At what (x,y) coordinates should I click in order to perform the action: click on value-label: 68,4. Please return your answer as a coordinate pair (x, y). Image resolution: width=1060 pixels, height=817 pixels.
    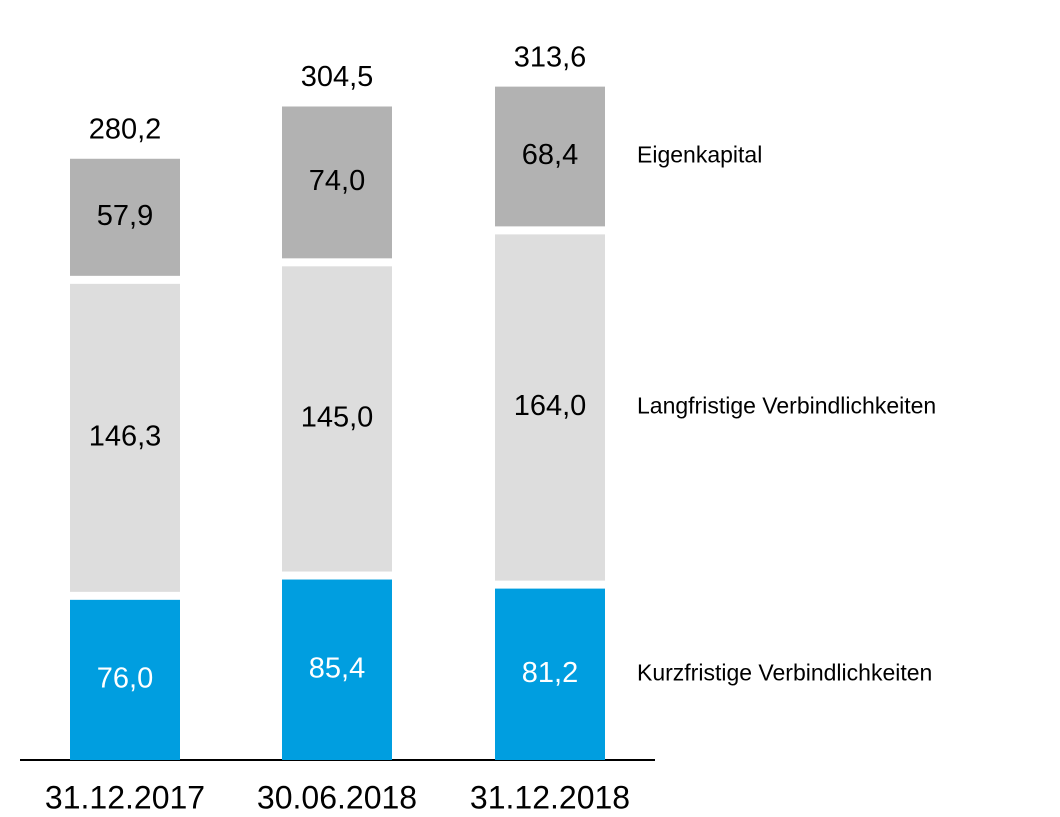
    Looking at the image, I should click on (550, 155).